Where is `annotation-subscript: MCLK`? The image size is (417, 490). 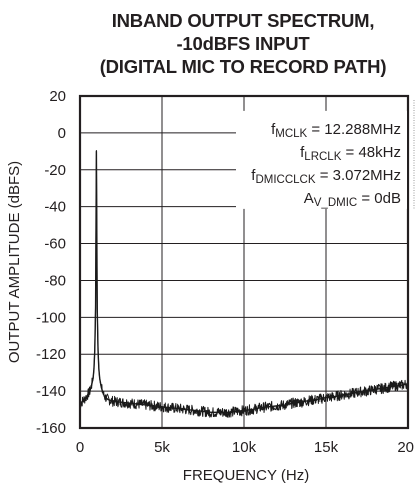
annotation-subscript: MCLK is located at coordinates (291, 134).